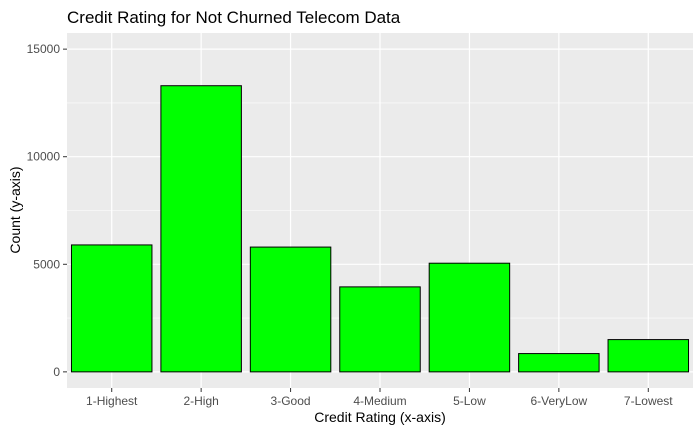  I want to click on y-axis-ticks: 0 5000 10000 15000, so click(47, 210).